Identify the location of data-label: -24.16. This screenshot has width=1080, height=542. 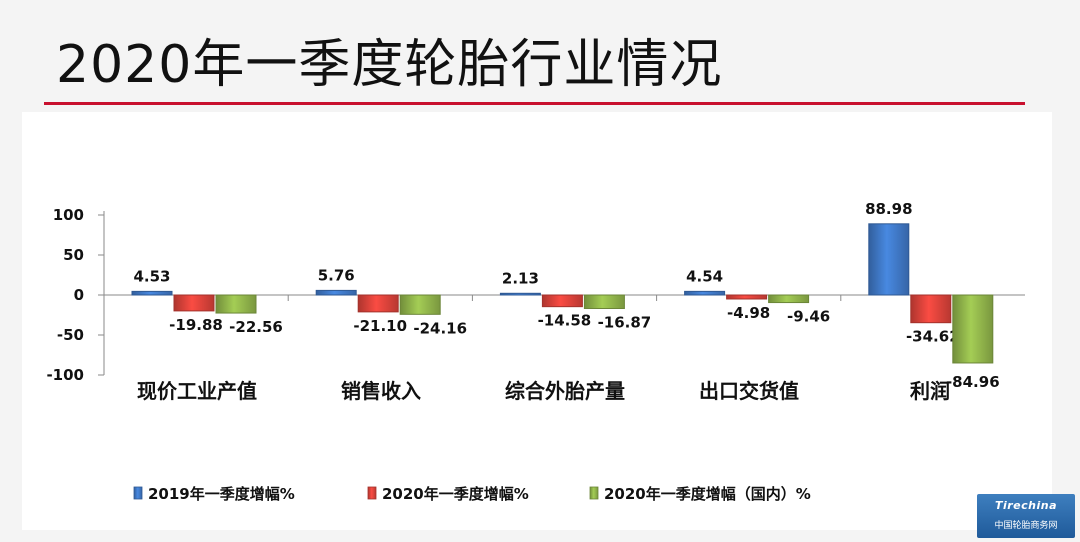
(440, 328).